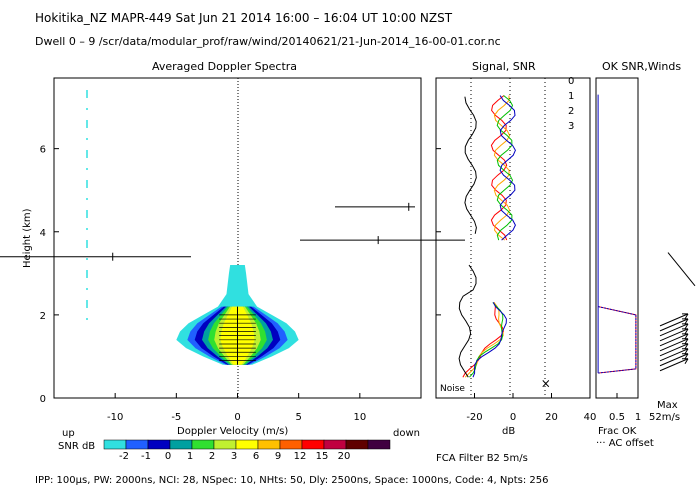 The image size is (700, 500). I want to click on frac-ok-red, so click(617, 340).